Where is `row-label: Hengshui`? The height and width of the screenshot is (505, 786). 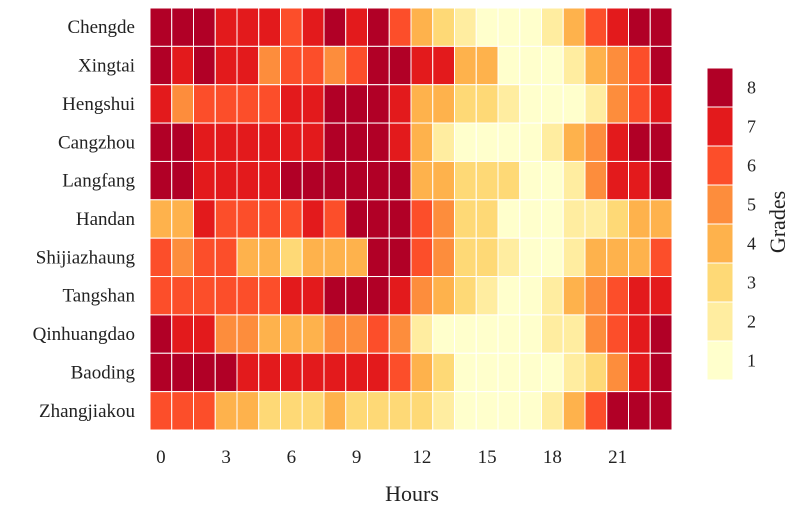
row-label: Hengshui is located at coordinates (98, 104).